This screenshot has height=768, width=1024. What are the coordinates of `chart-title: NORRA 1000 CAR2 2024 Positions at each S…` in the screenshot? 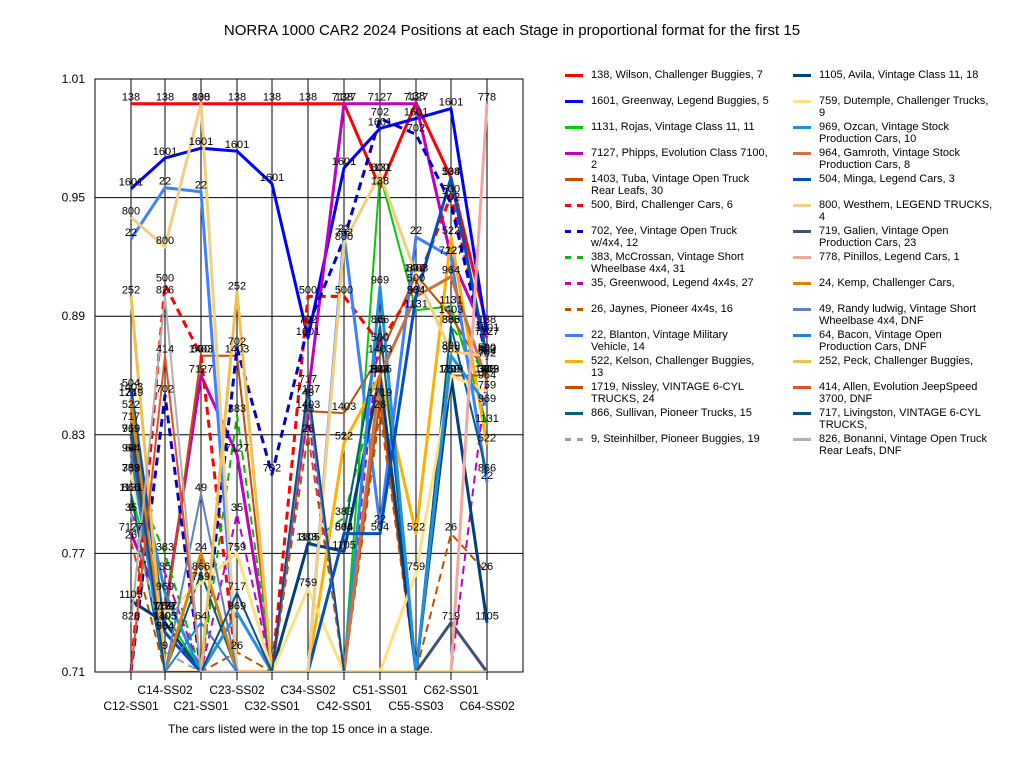 It's located at (512, 30).